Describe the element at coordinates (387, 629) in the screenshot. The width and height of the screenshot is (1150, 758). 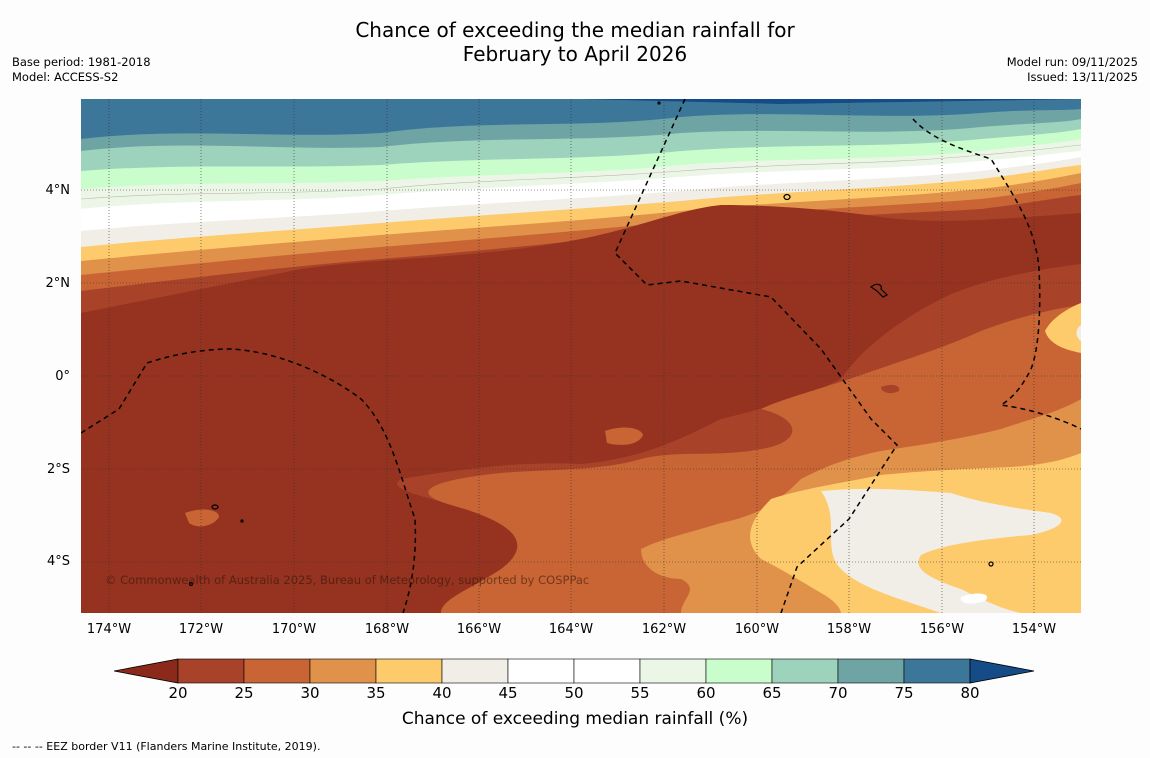
I see `lon-label-168w: 168°W` at that location.